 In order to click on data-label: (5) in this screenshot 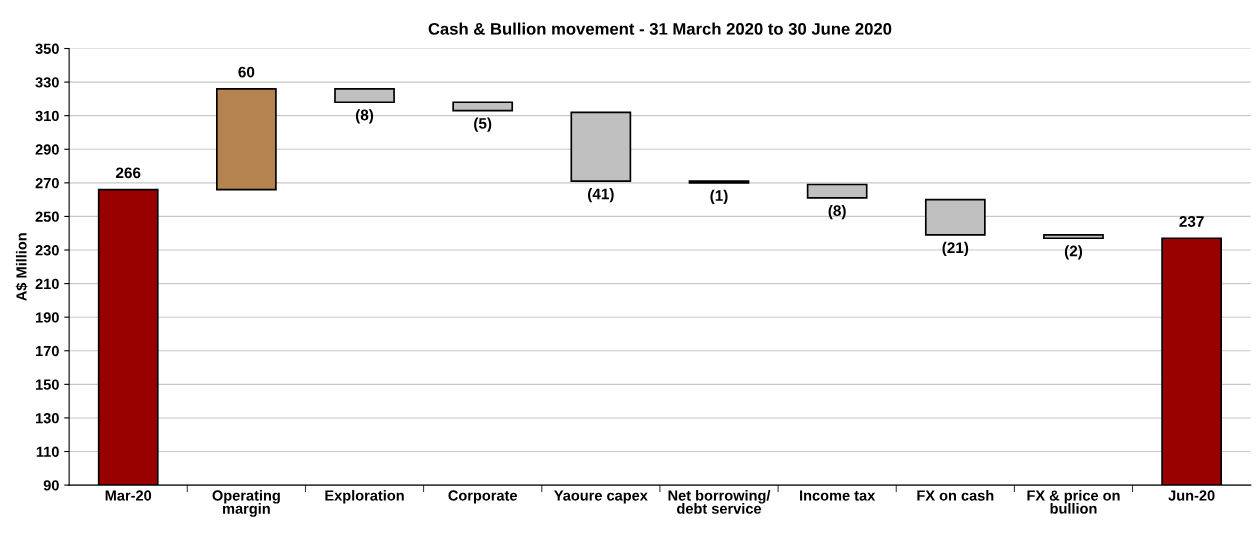, I will do `click(483, 124)`.